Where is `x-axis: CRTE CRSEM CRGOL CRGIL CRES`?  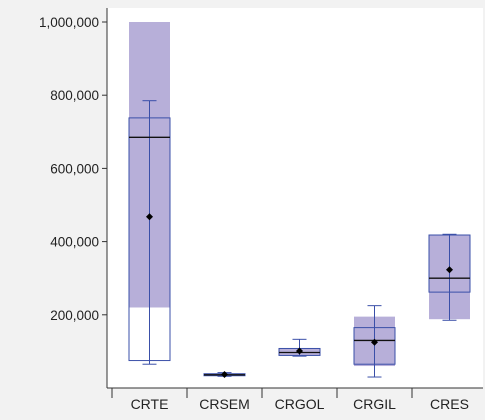
x-axis: CRTE CRSEM CRGOL CRGIL CRES is located at coordinates (295, 399).